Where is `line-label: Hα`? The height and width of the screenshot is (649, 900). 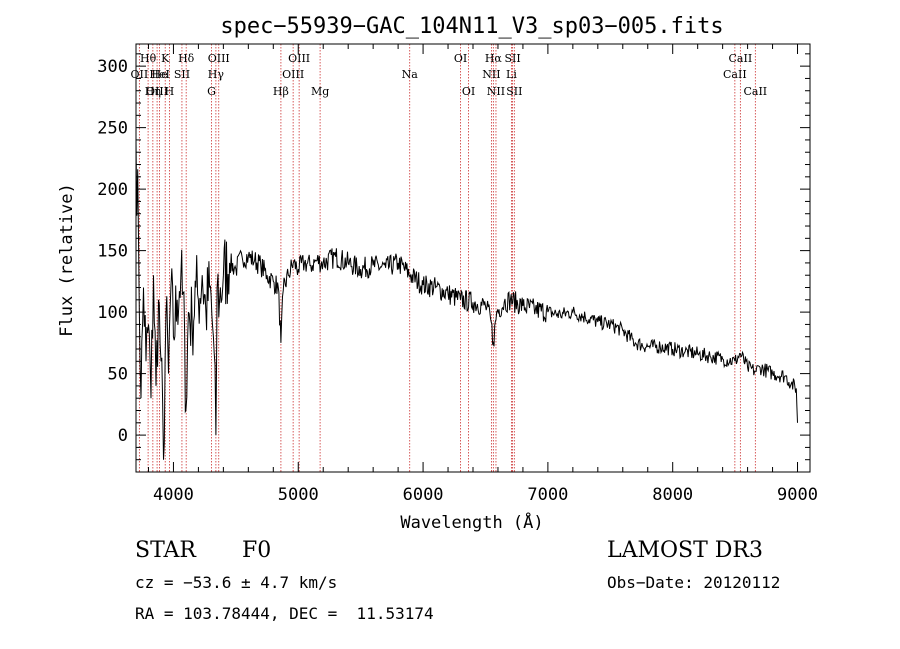
line-label: Hα is located at coordinates (494, 58).